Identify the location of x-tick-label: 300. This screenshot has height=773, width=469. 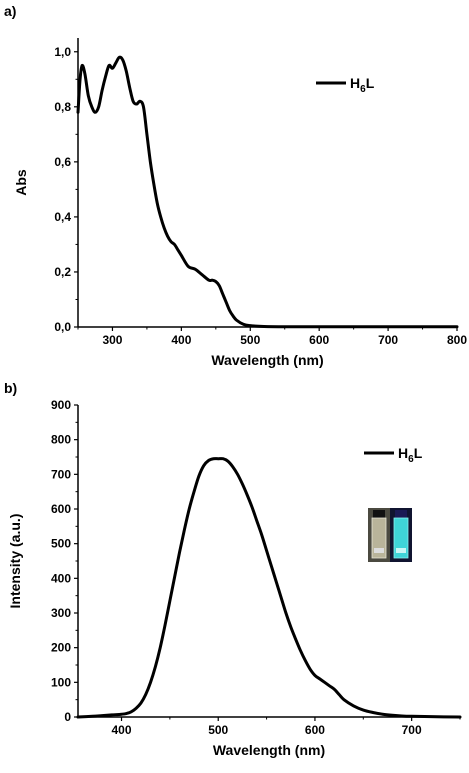
(112, 340).